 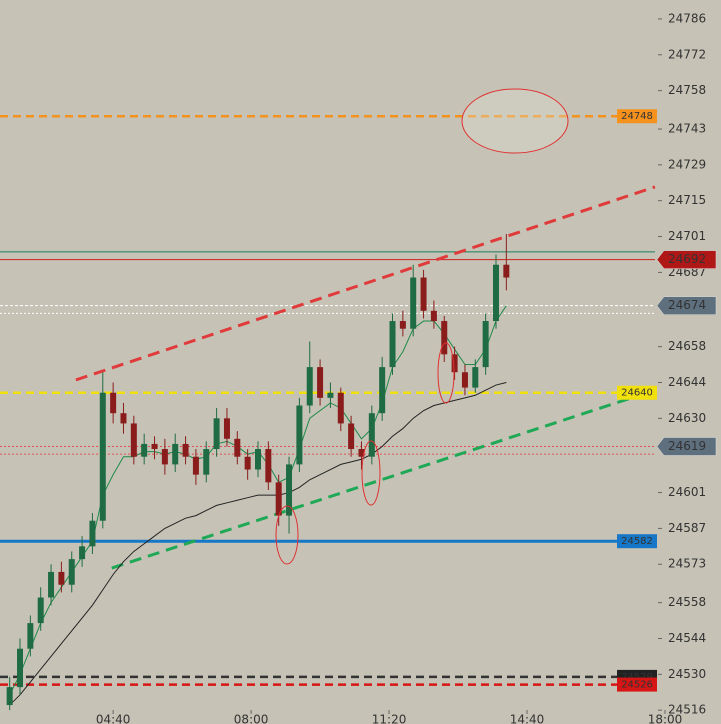 What do you see at coordinates (389, 718) in the screenshot?
I see `x-tick-label: 11:20` at bounding box center [389, 718].